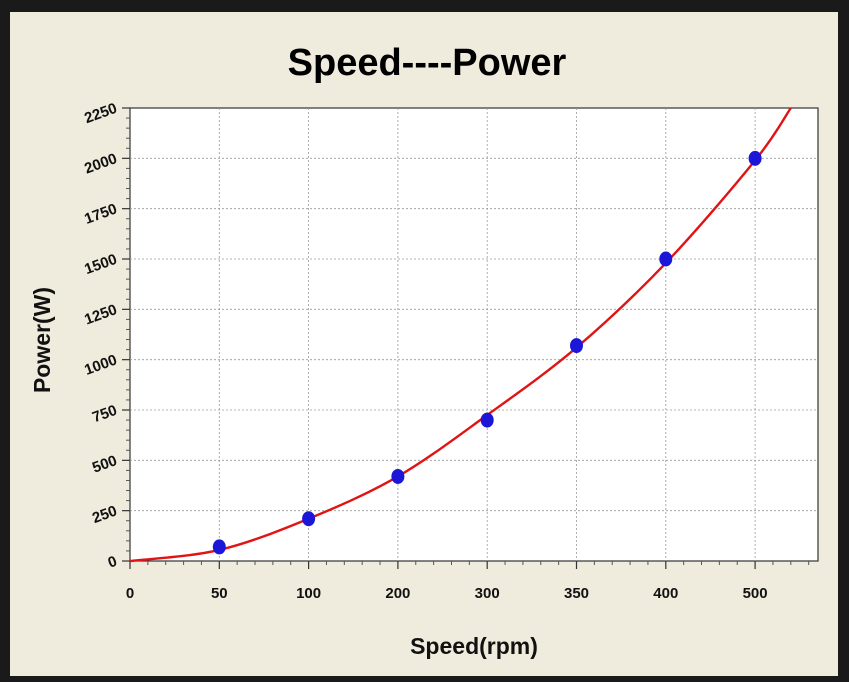 The height and width of the screenshot is (682, 849). Describe the element at coordinates (397, 593) in the screenshot. I see `x-tick-label: 200` at that location.